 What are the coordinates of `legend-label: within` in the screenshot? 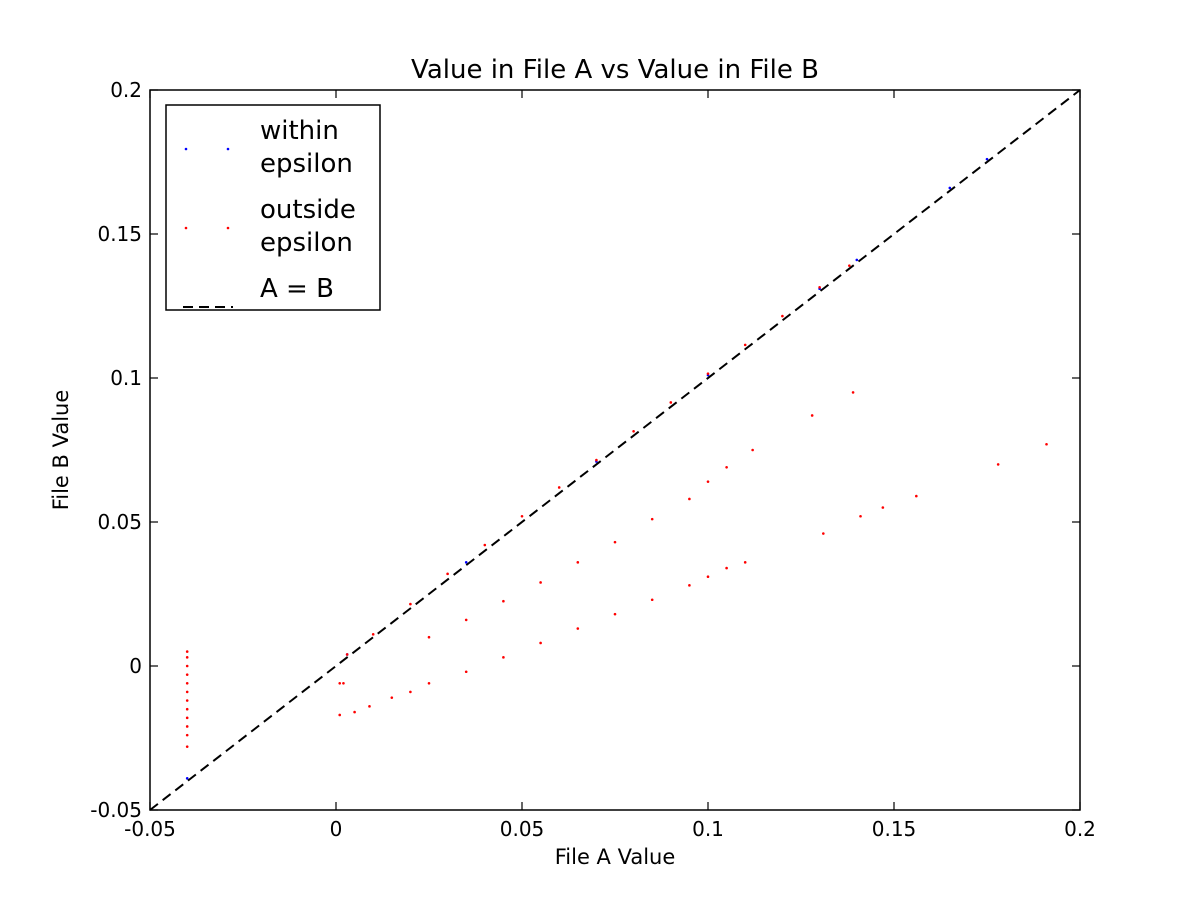 It's located at (299, 131).